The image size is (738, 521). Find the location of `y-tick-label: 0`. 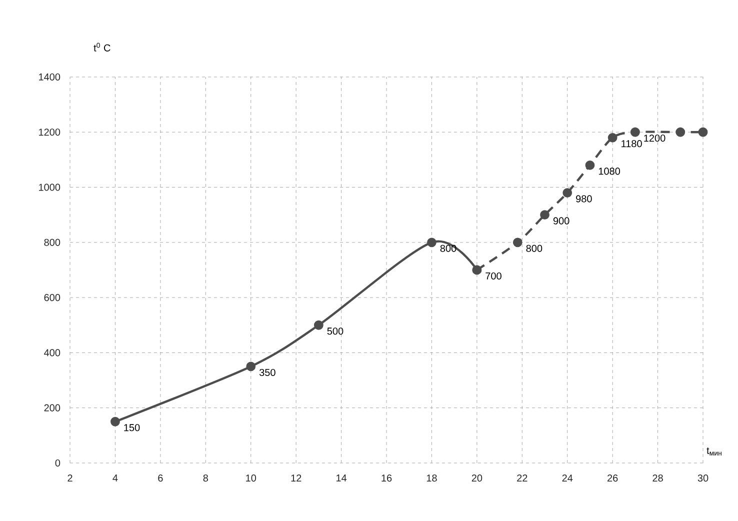

y-tick-label: 0 is located at coordinates (57, 463).